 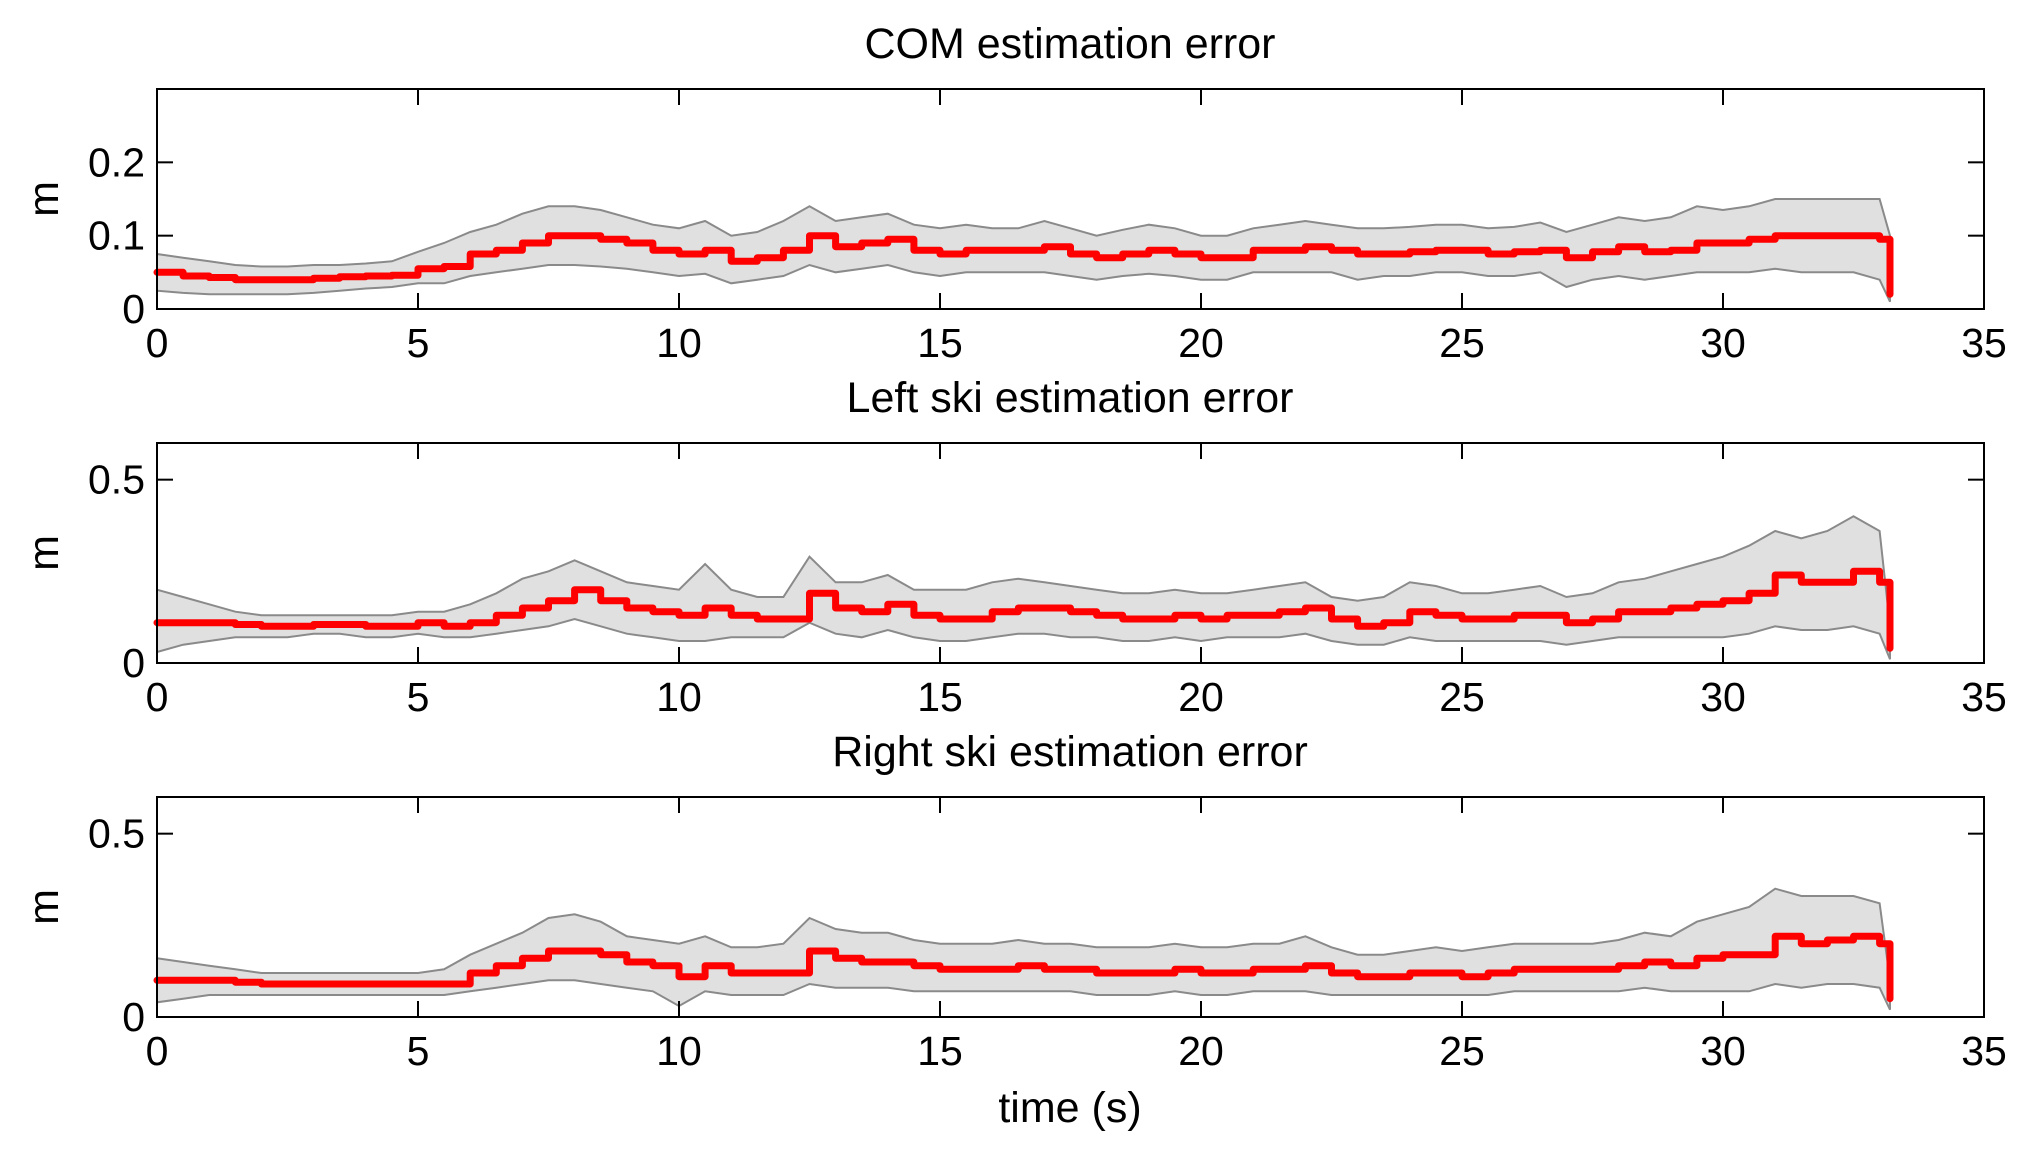 I want to click on mean-error-line-left-ski, so click(x=1023, y=609).